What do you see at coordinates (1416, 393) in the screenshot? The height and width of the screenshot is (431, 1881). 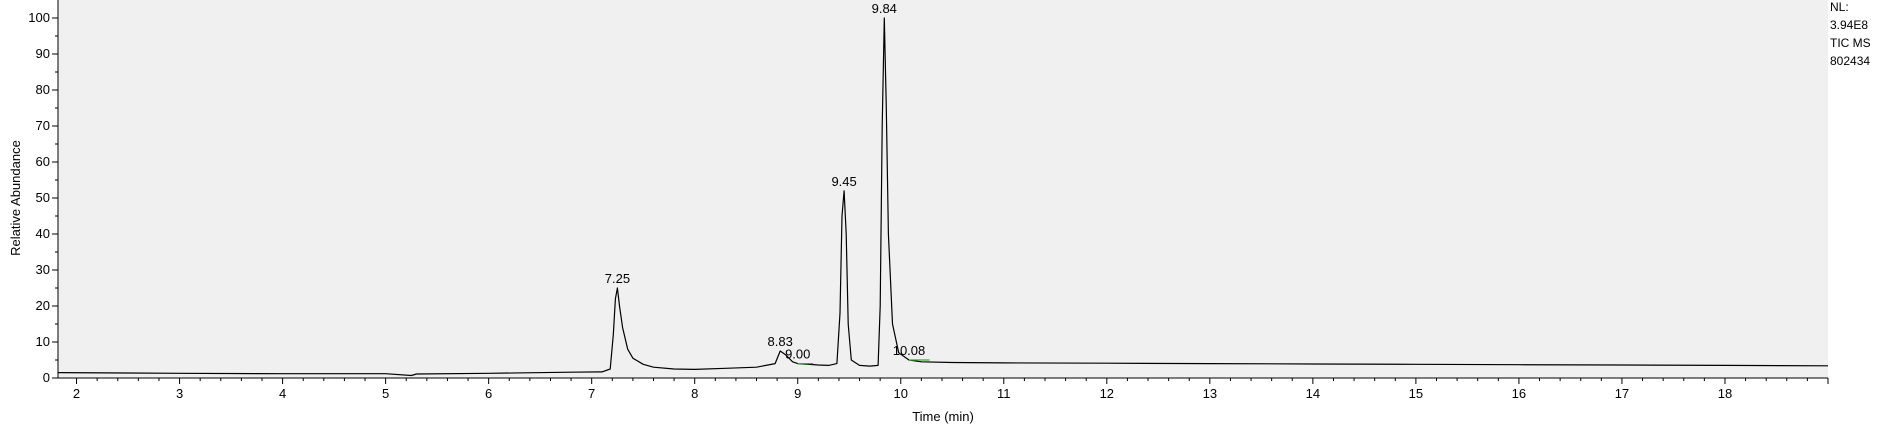 I see `x-tick-label: 15` at bounding box center [1416, 393].